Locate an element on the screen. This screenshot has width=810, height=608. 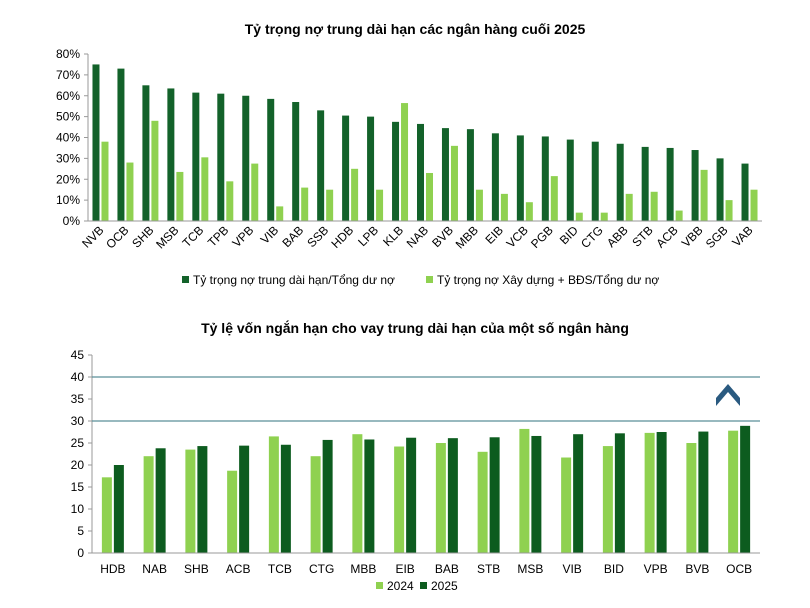
x-tick-label: SHB is located at coordinates (196, 569).